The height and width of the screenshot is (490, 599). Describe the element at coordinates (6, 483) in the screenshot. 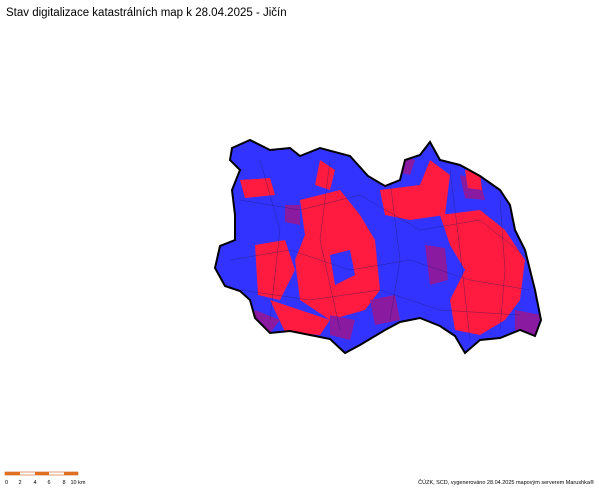

I see `scale-label: 0` at that location.